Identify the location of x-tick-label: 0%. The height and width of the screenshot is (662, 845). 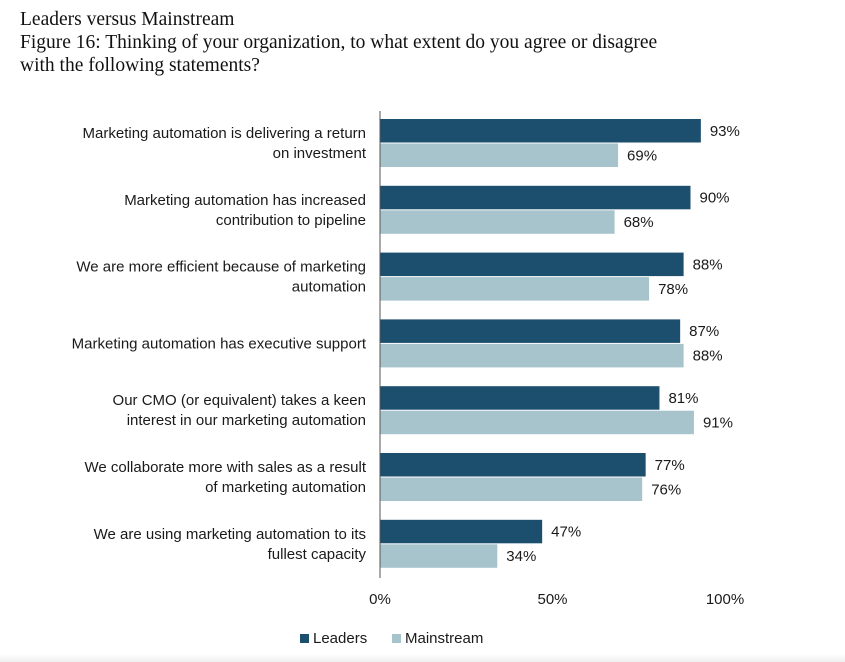
(380, 599).